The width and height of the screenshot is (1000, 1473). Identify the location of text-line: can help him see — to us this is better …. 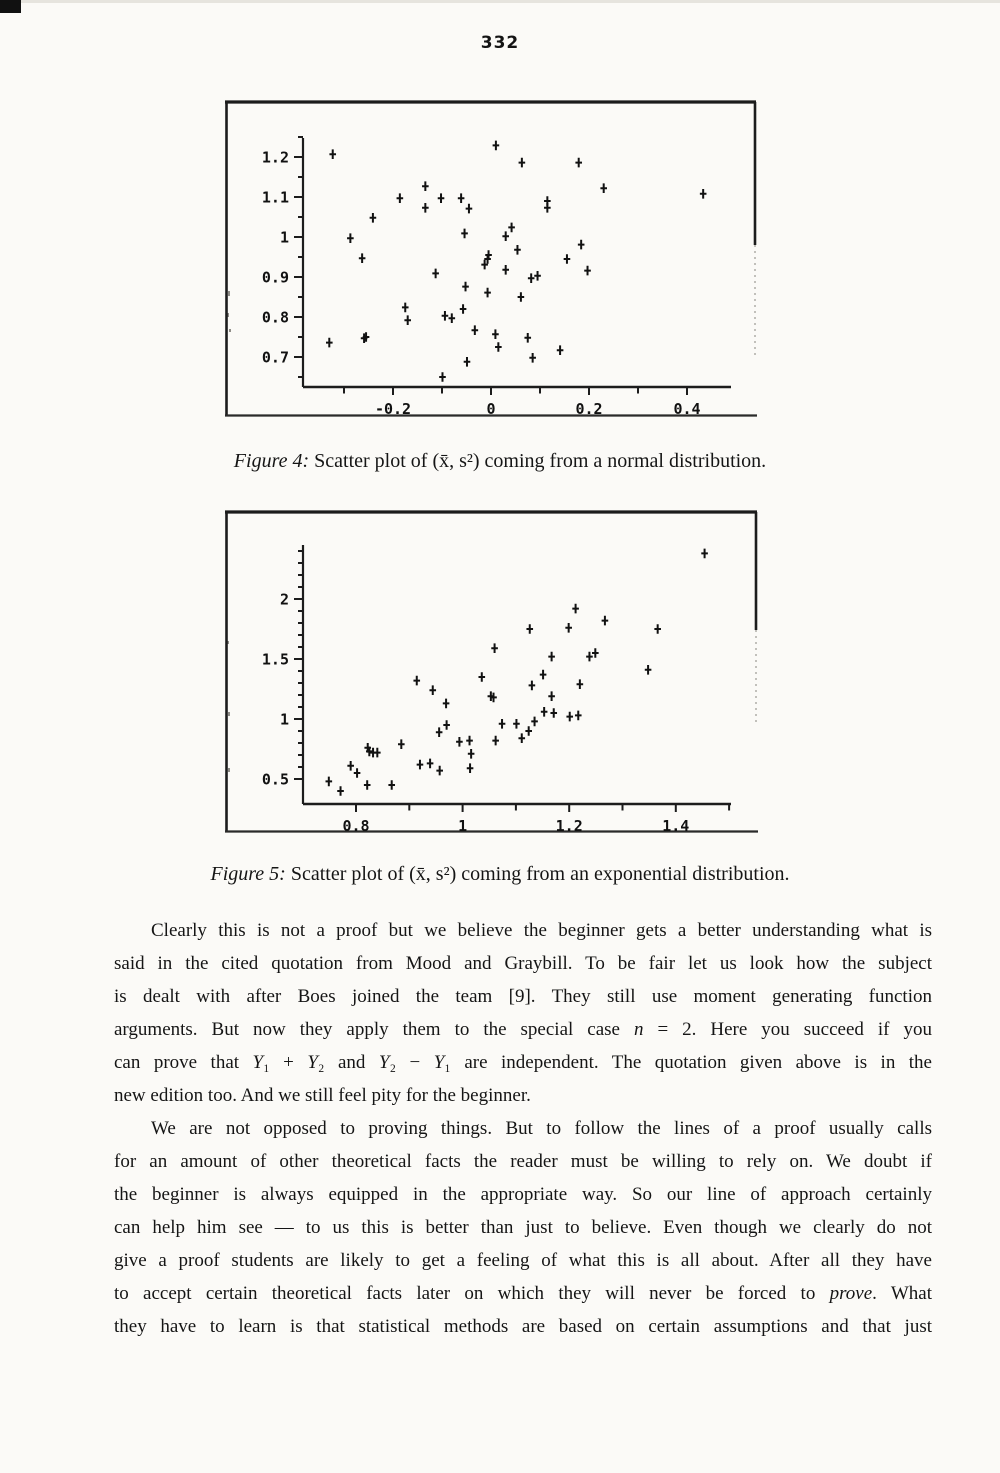
(523, 1227).